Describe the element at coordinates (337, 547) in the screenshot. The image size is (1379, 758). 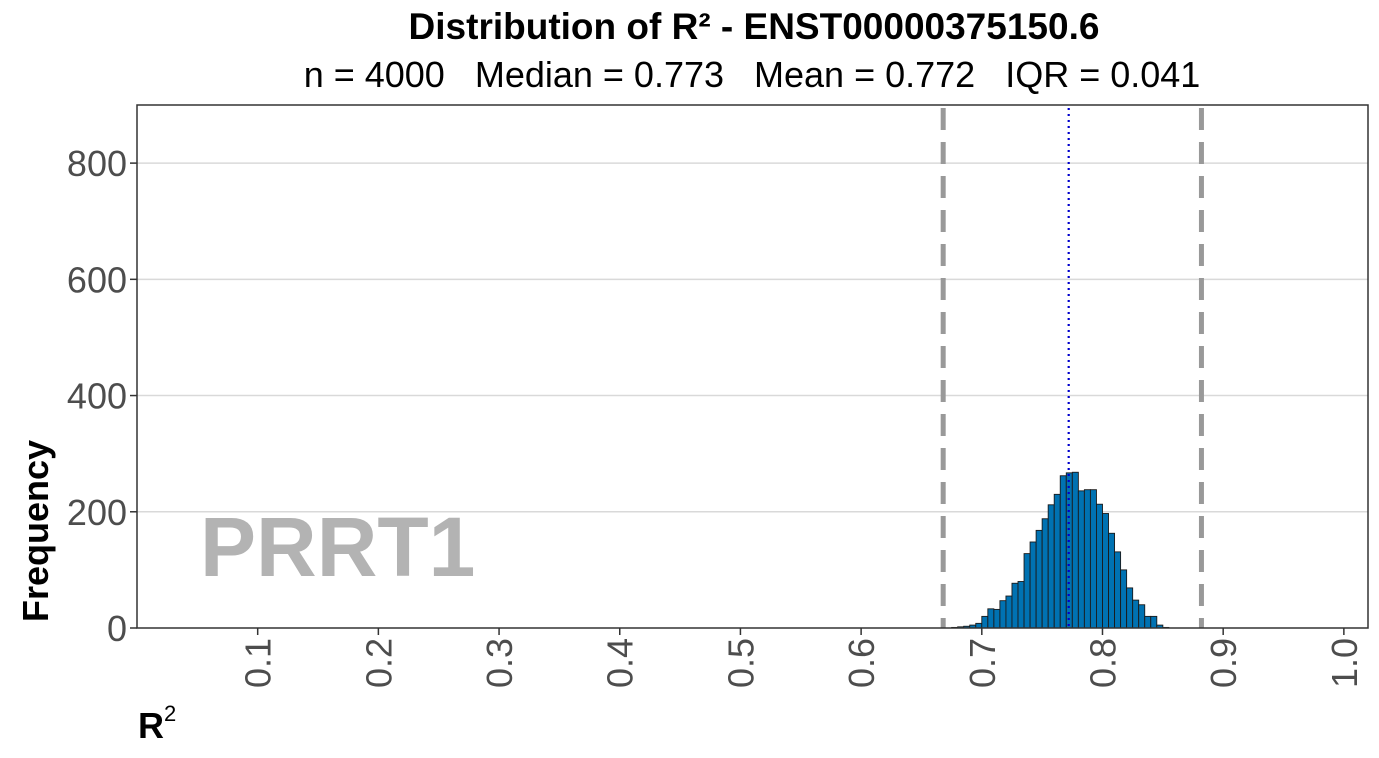
I see `gene-watermark: PRRT1` at that location.